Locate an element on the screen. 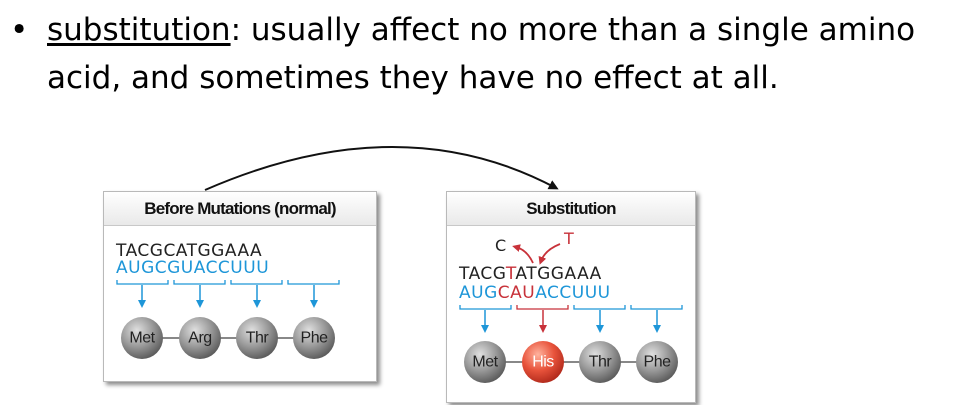 The height and width of the screenshot is (405, 961). amino-acid-label: Arg is located at coordinates (199, 338).